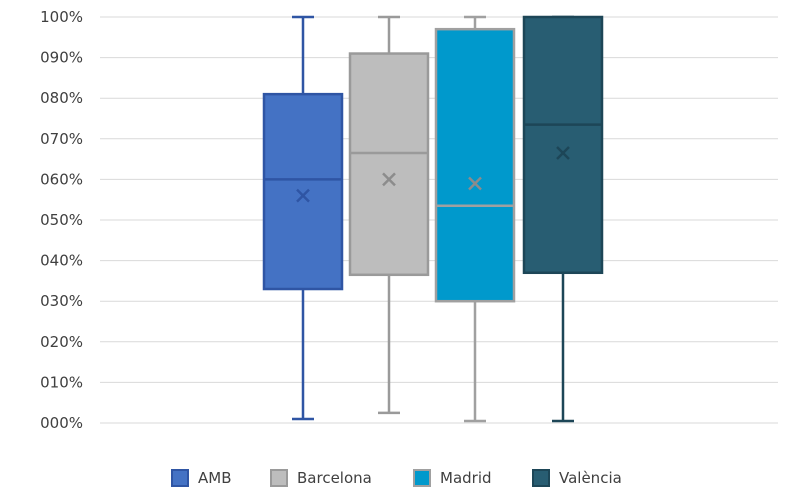 This screenshot has height=494, width=787. What do you see at coordinates (215, 478) in the screenshot?
I see `legend-label: AMB` at bounding box center [215, 478].